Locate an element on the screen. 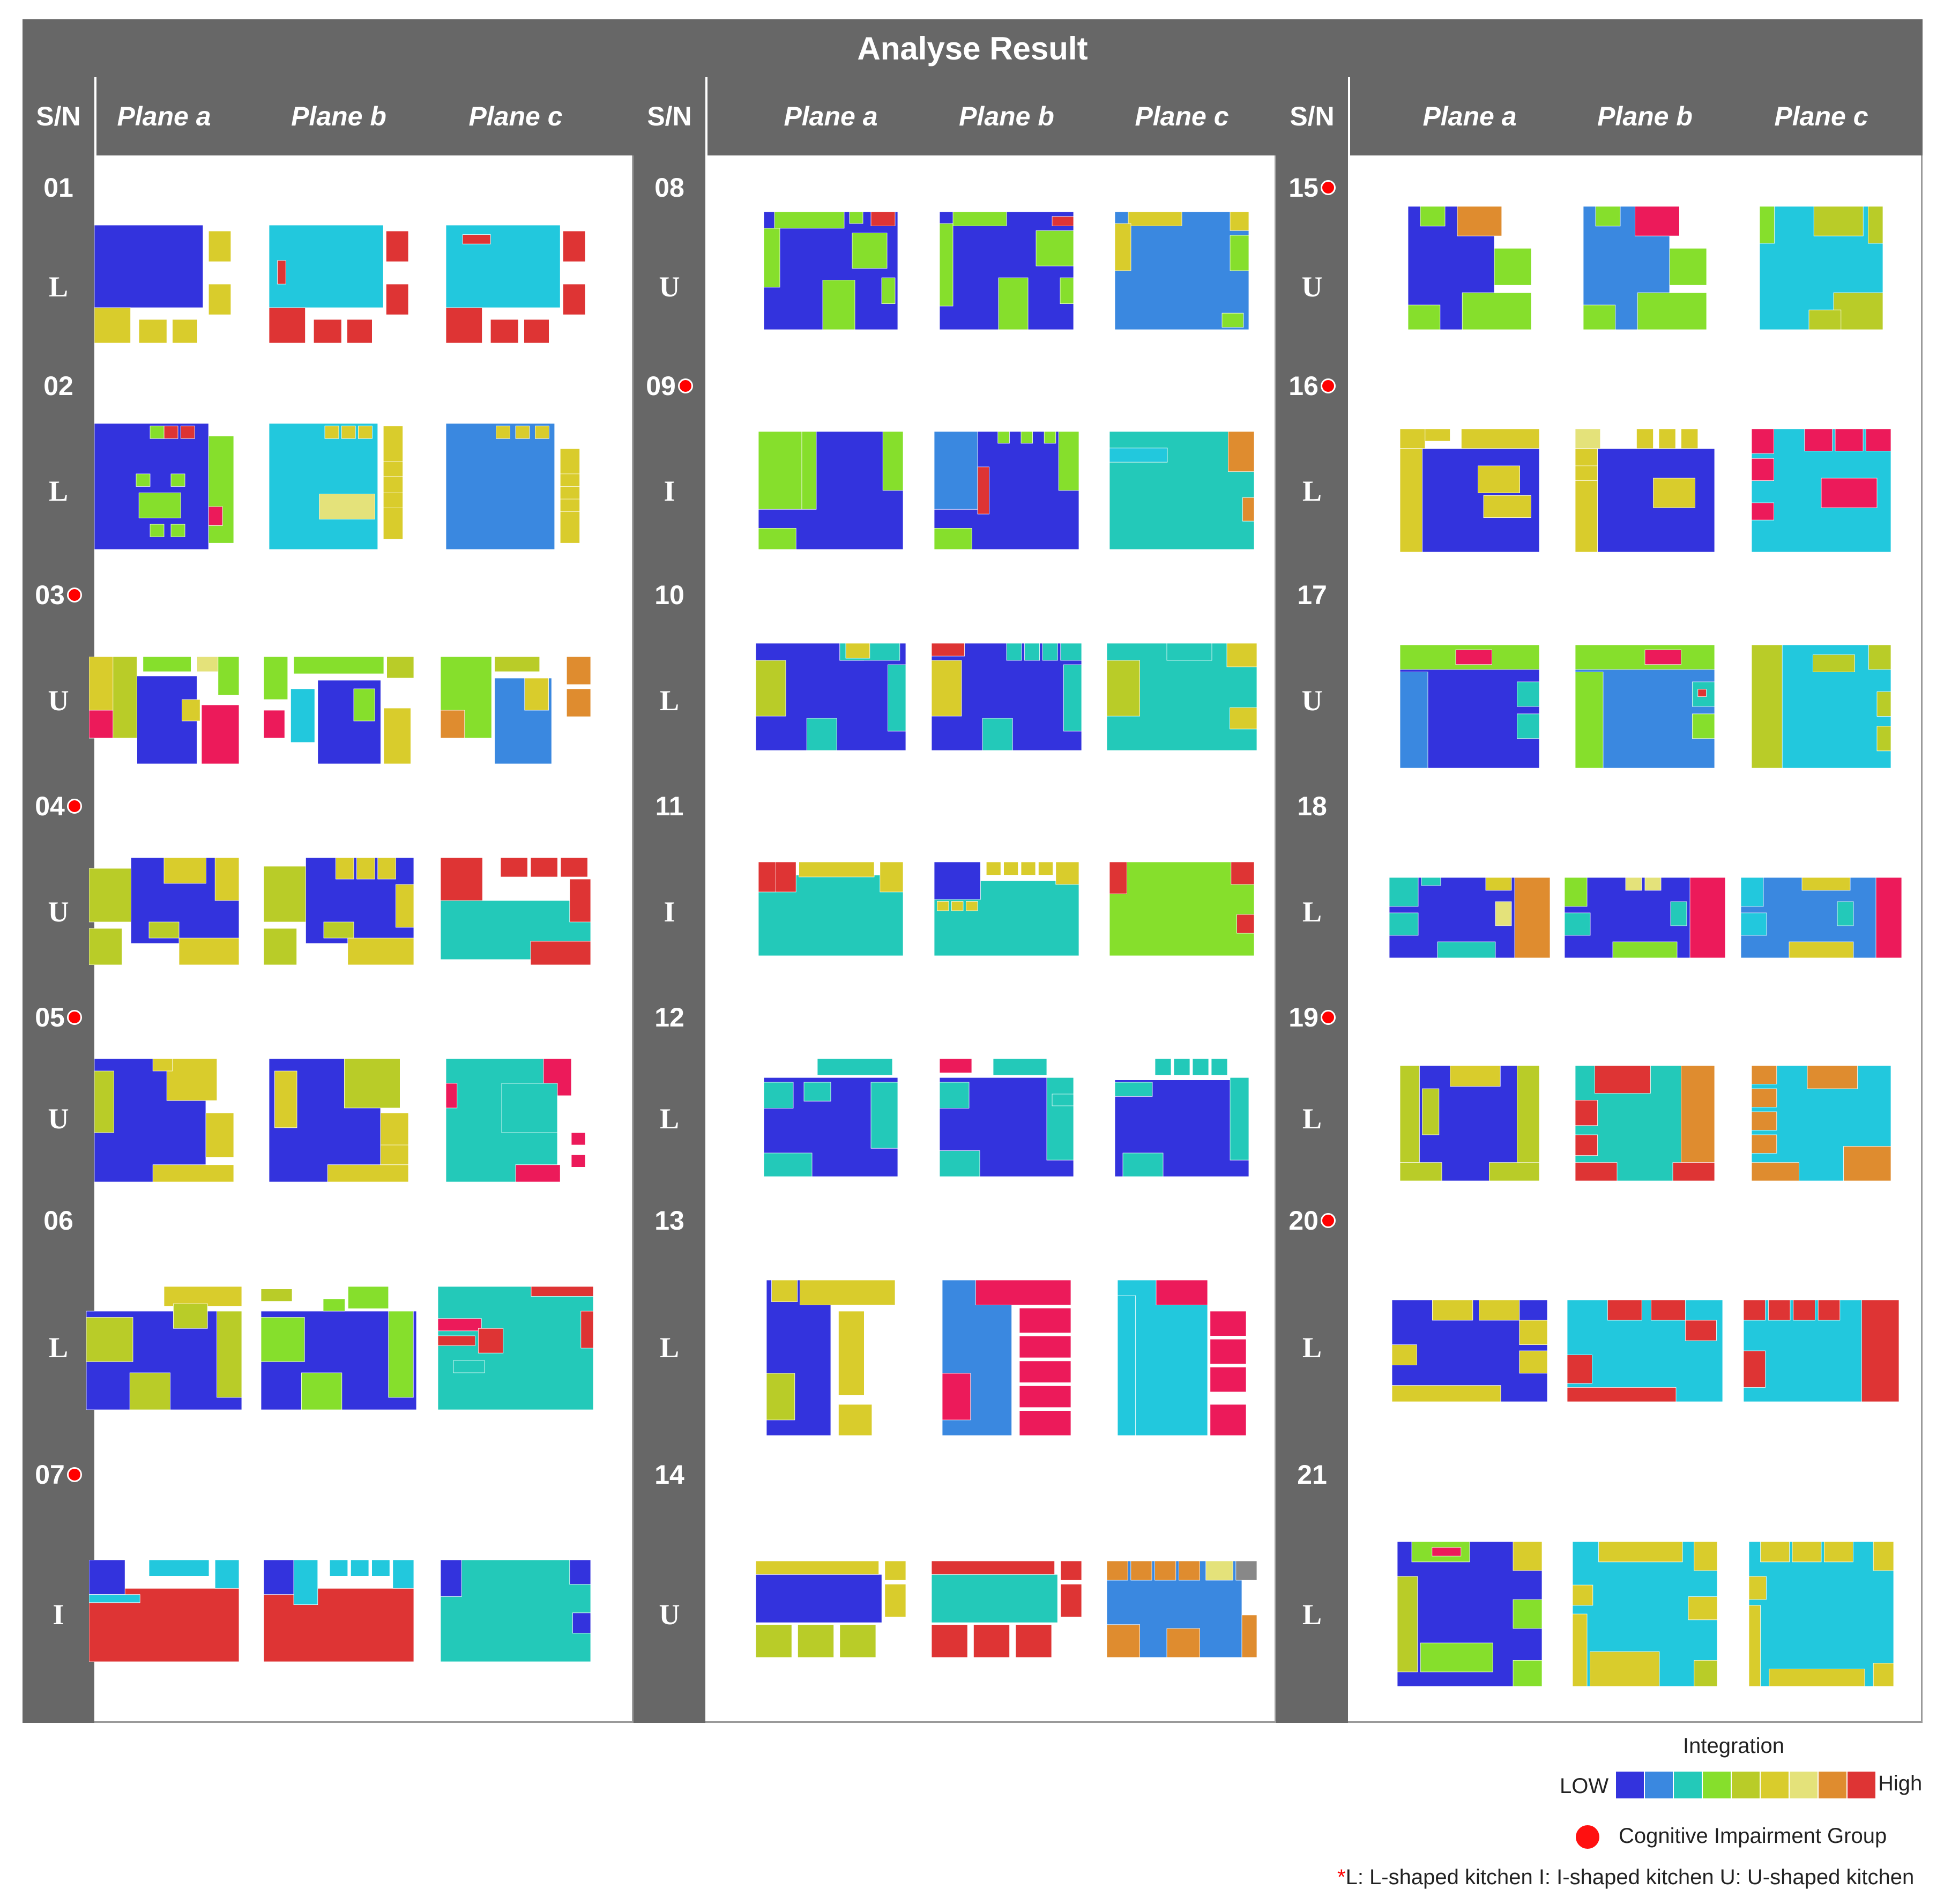  integration-color-scale is located at coordinates (1746, 1785).